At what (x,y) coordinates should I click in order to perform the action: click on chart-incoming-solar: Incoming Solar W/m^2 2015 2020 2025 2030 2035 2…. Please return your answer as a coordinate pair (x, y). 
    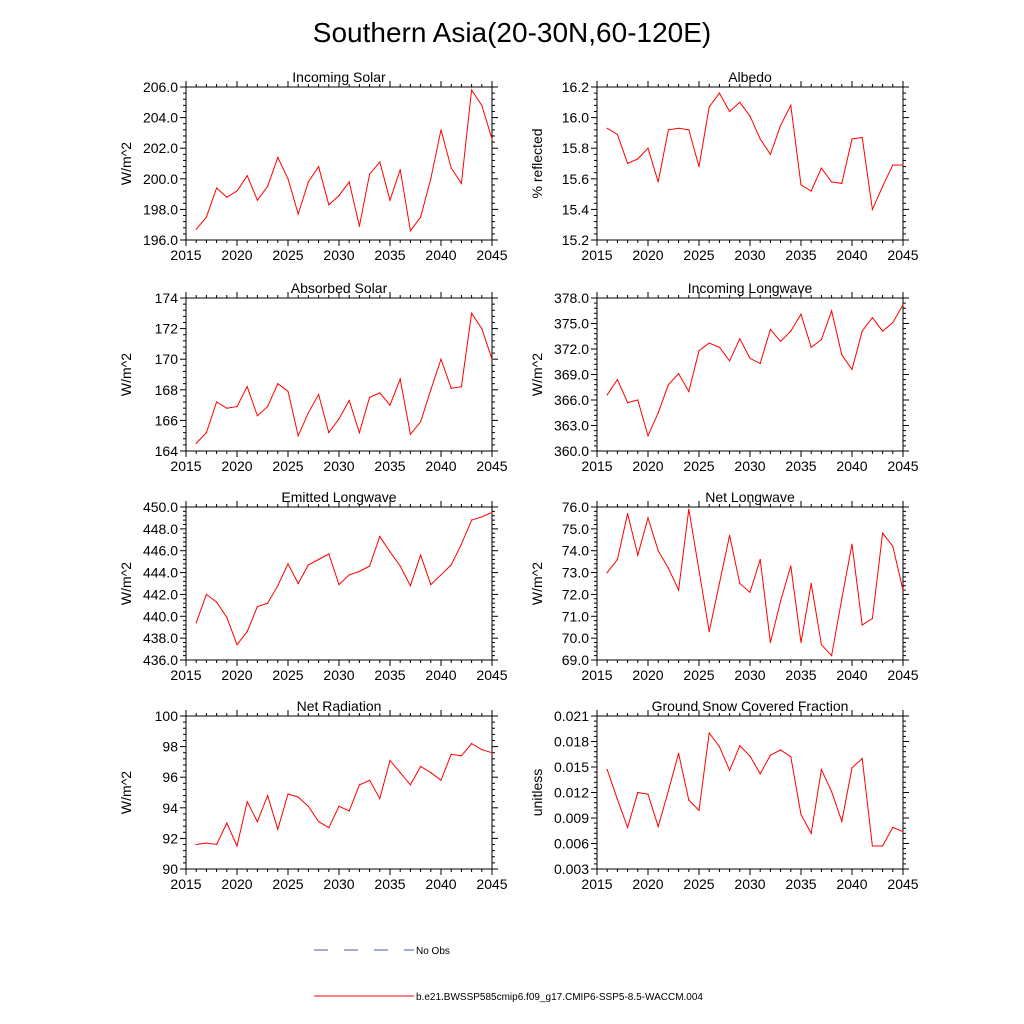
    Looking at the image, I should click on (313, 166).